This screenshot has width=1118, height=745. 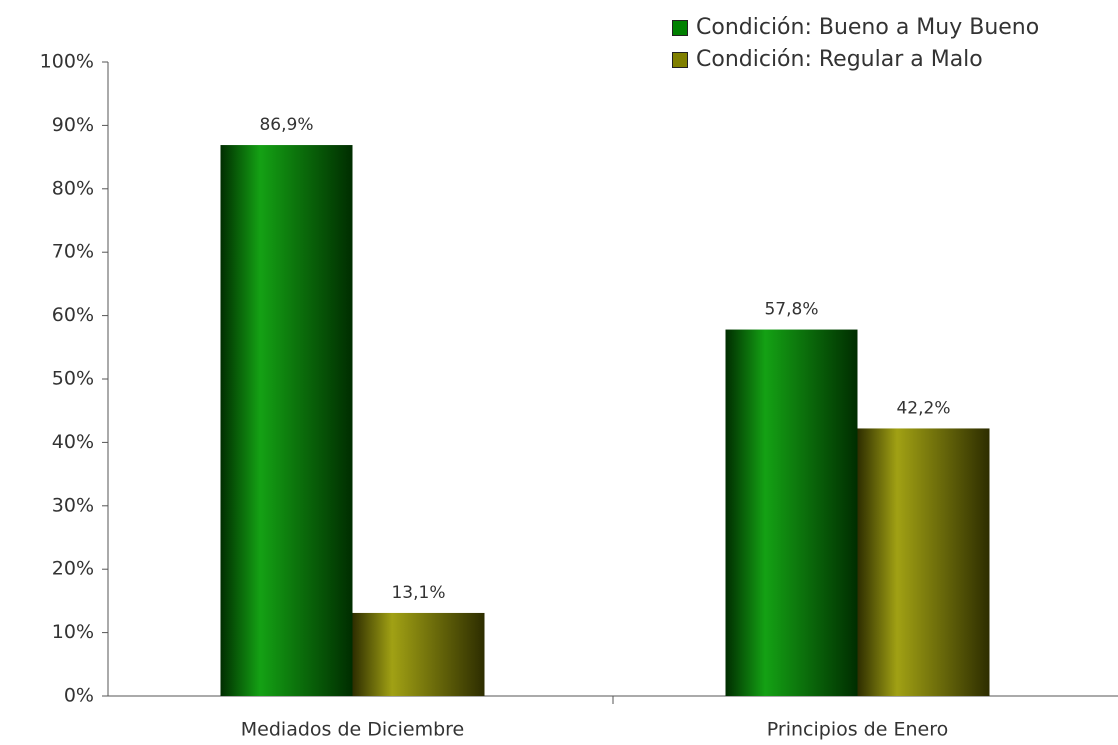 I want to click on legend-item: Condición: Regular a Malo, so click(x=887, y=60).